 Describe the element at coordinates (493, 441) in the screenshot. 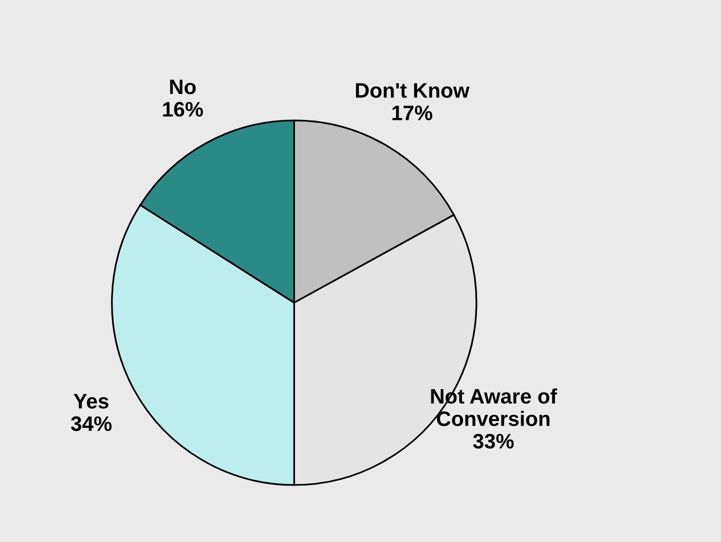

I see `data-label: 33%` at that location.